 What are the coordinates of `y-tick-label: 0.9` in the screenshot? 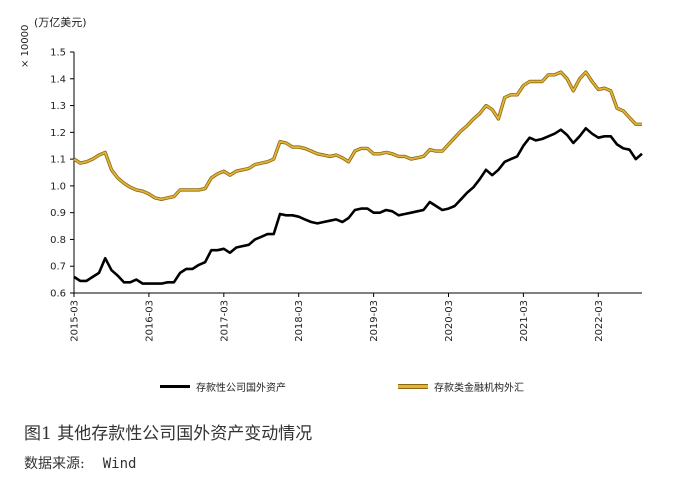 It's located at (58, 213).